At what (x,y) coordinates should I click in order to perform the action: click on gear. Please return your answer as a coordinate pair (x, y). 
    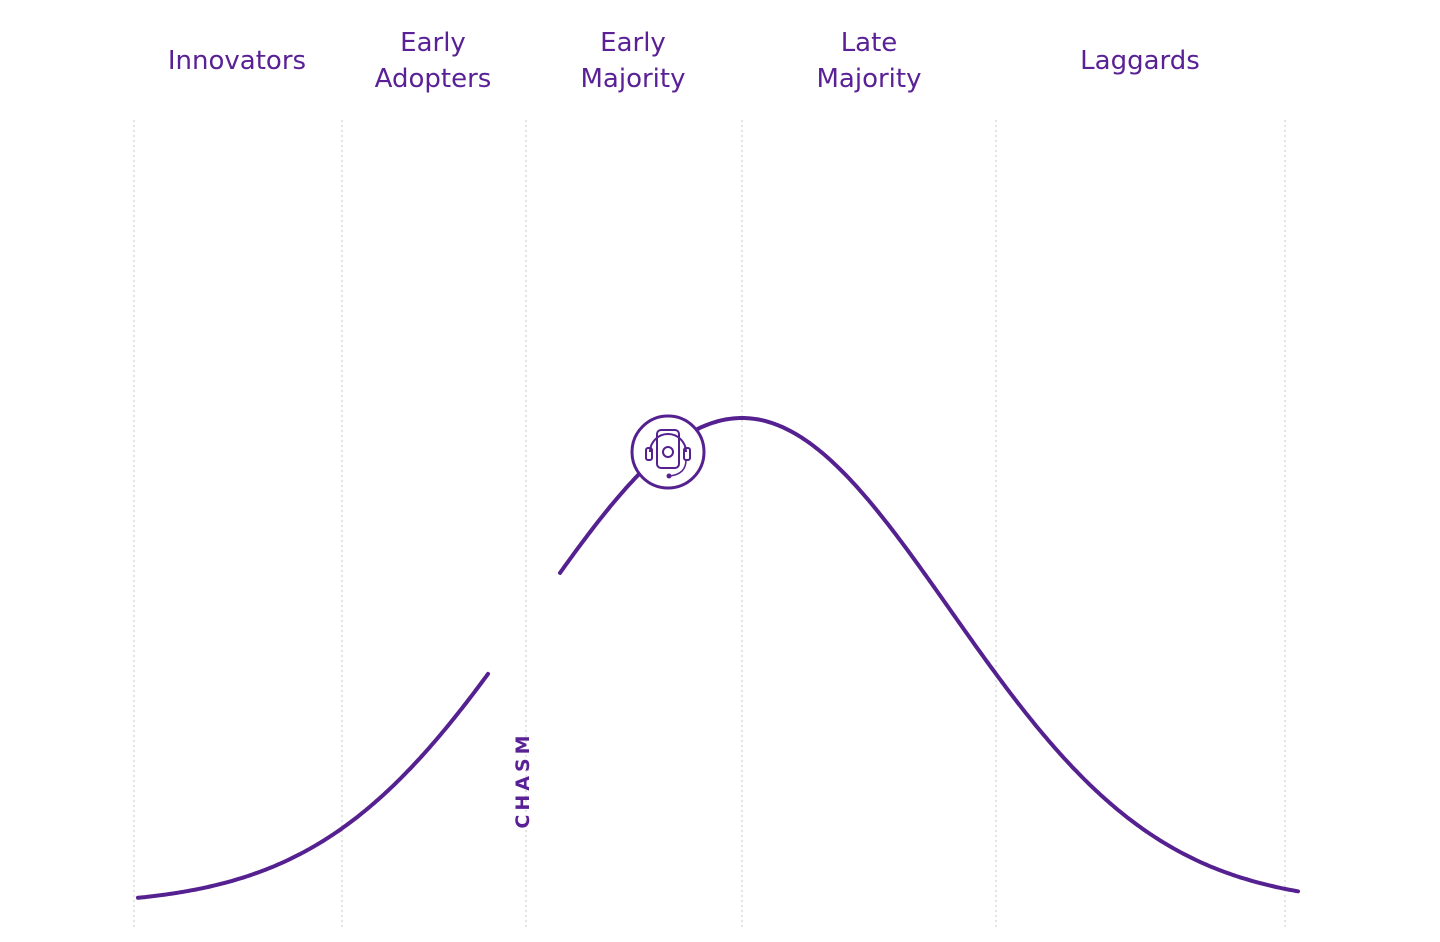
    Looking at the image, I should click on (668, 452).